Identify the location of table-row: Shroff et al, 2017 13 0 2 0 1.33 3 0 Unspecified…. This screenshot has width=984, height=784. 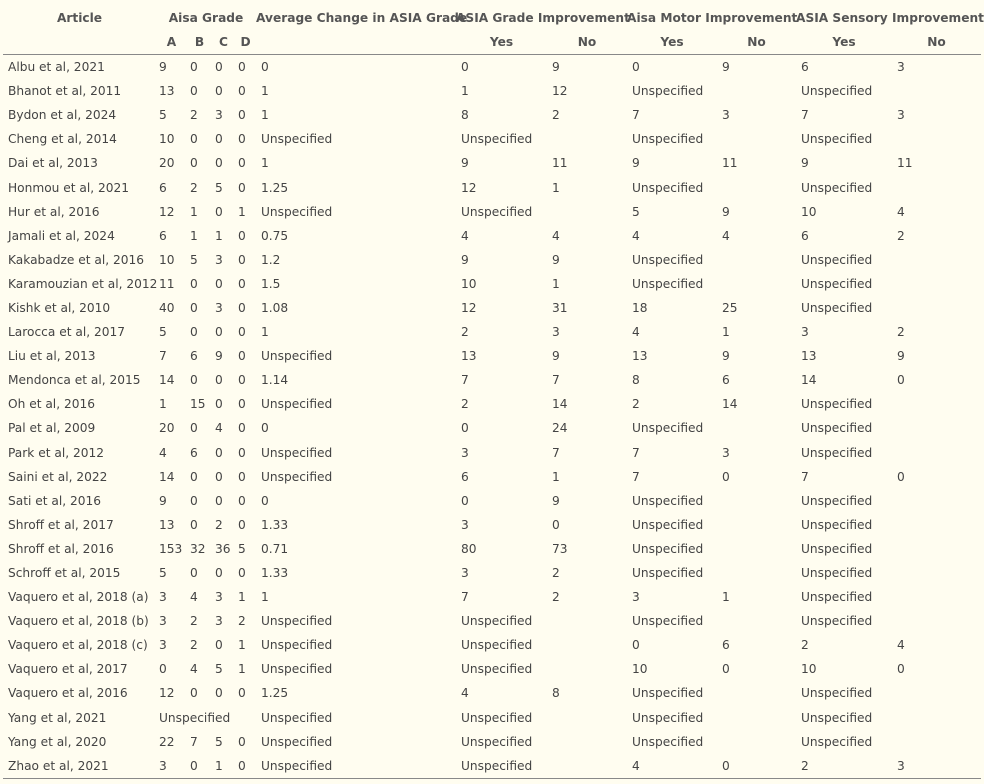
(492, 525).